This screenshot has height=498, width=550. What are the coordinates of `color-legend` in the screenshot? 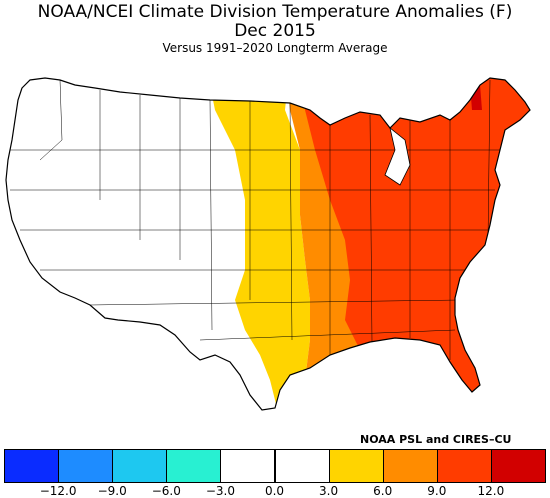 It's located at (275, 466).